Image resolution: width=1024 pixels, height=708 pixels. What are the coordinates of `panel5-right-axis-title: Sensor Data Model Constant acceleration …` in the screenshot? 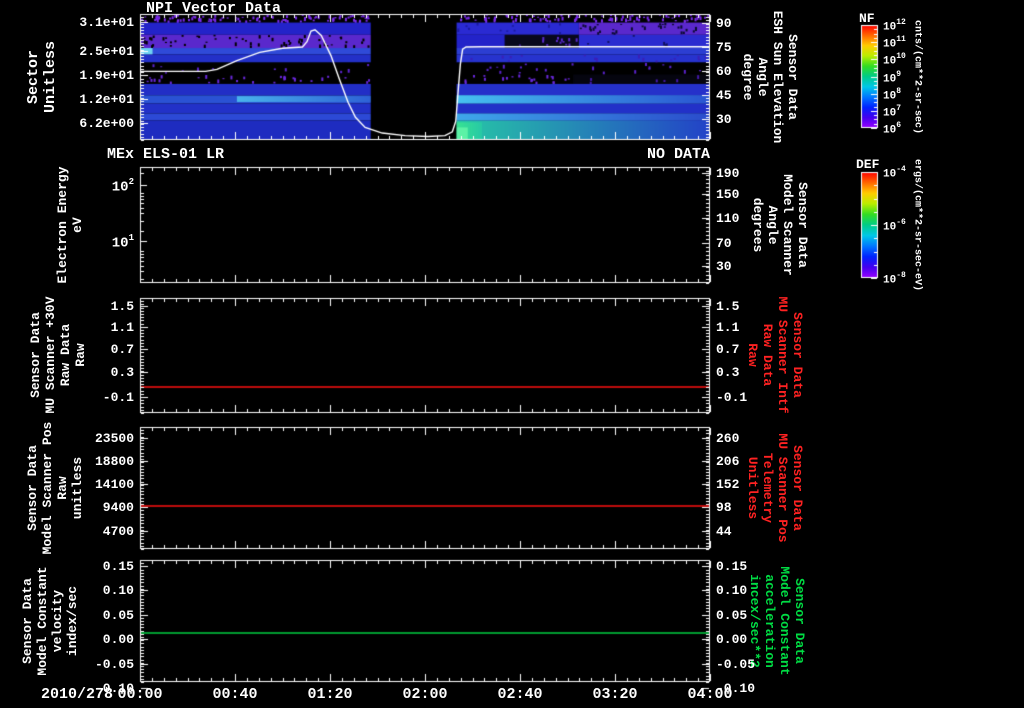 It's located at (777, 621).